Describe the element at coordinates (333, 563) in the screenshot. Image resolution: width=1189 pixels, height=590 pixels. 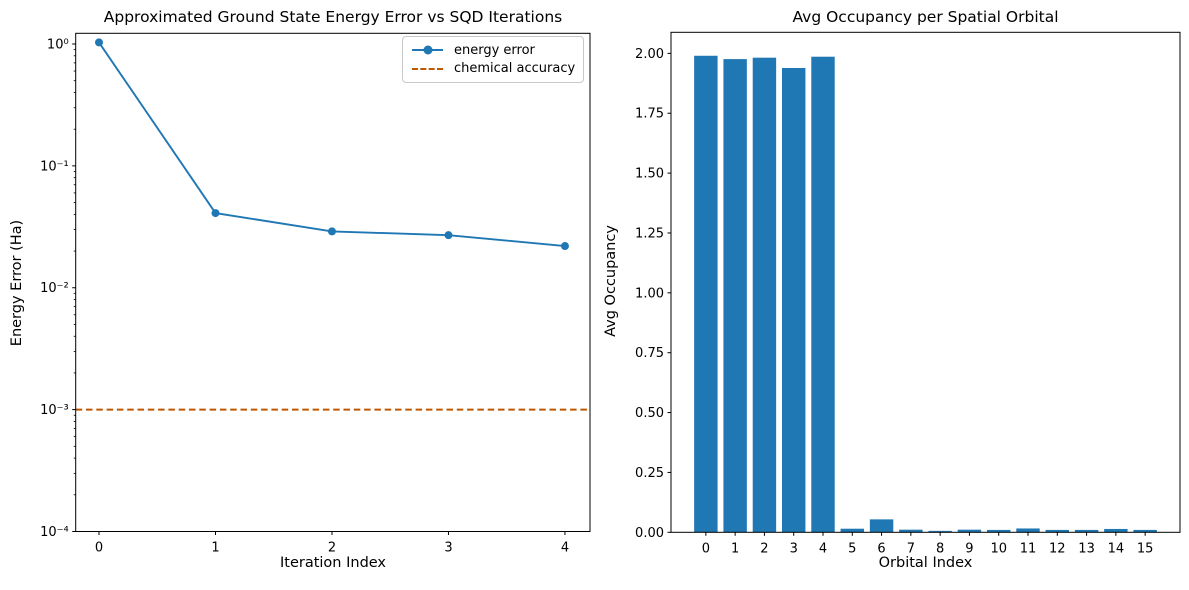
I see `left-x-axis-label: Iteration Index` at that location.